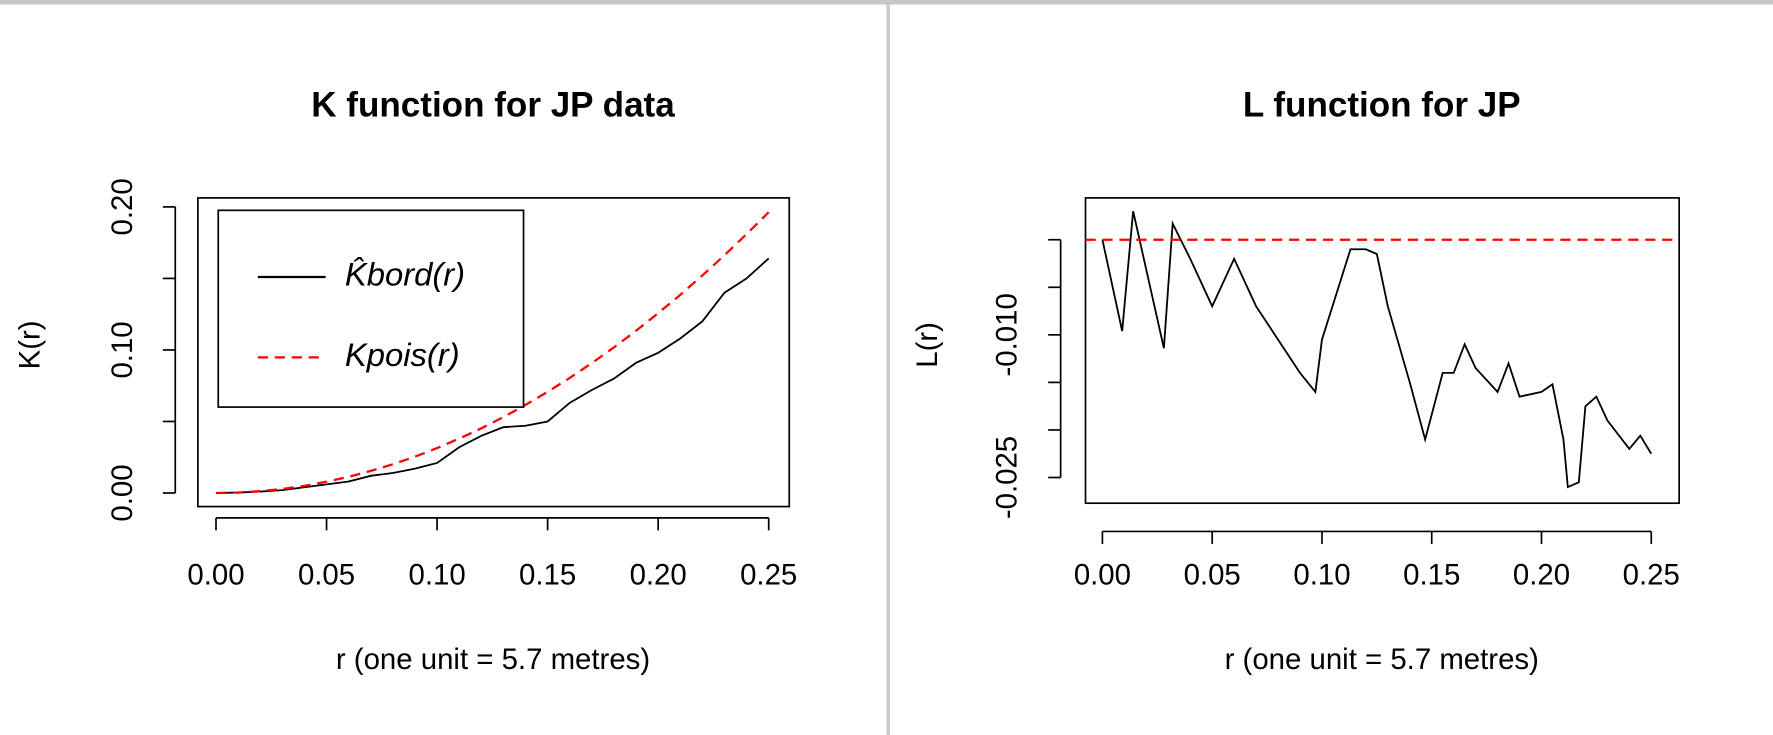 This screenshot has height=735, width=1773. I want to click on y-axis-label: K(r), so click(29, 344).